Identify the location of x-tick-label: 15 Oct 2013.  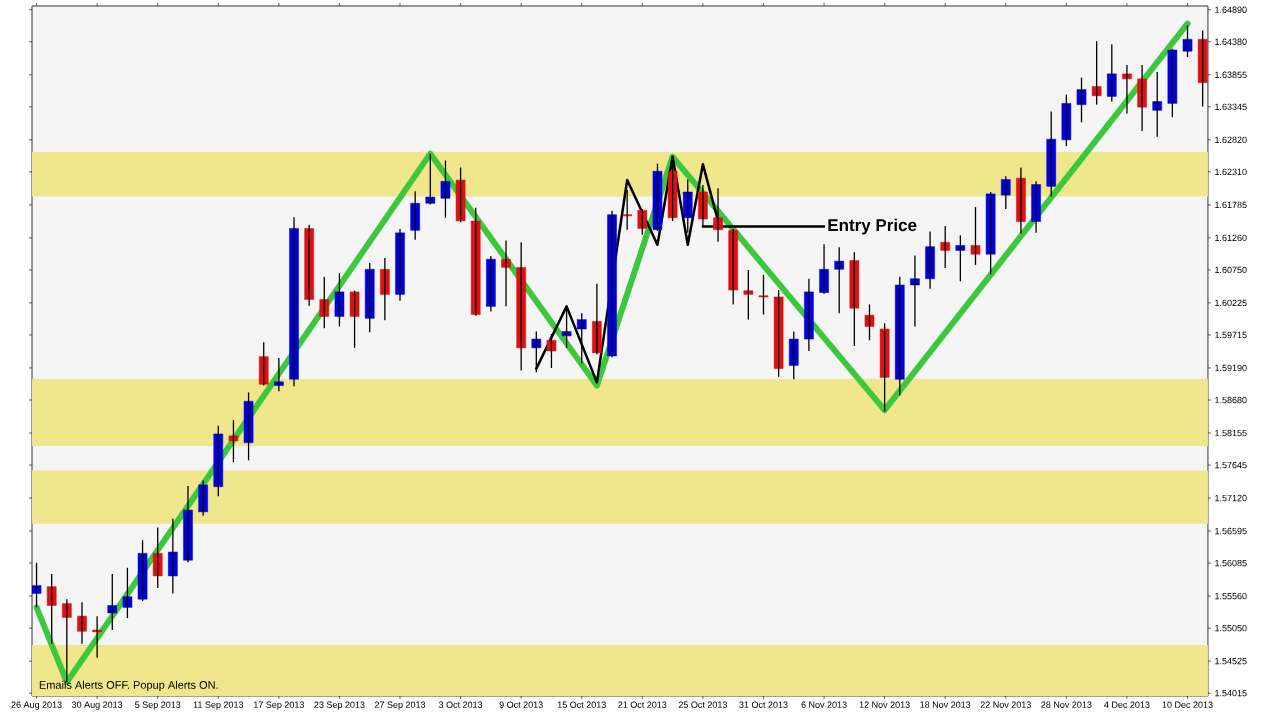
(581, 704).